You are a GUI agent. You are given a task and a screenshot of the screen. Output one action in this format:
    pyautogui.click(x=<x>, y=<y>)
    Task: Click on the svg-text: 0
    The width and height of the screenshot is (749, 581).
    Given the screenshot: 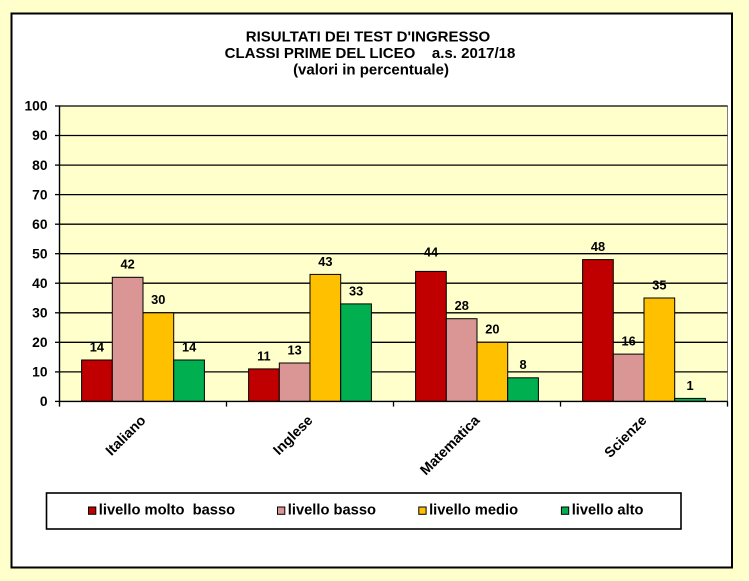 What is the action you would take?
    pyautogui.click(x=44, y=401)
    